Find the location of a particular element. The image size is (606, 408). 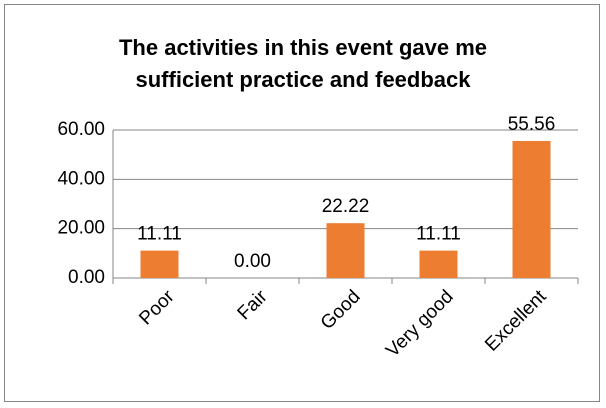

x-tick-label: Fair is located at coordinates (253, 305).